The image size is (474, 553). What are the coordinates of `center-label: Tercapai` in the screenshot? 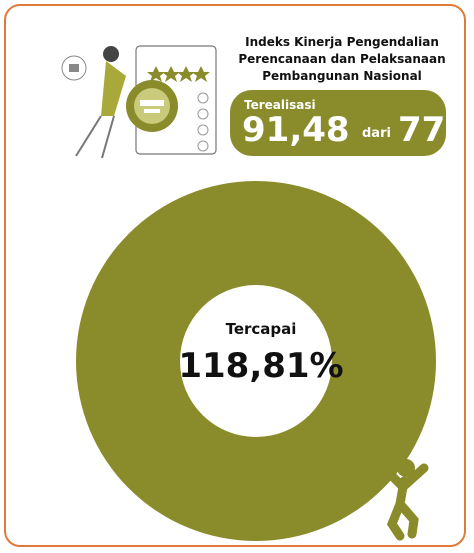 It's located at (261, 329).